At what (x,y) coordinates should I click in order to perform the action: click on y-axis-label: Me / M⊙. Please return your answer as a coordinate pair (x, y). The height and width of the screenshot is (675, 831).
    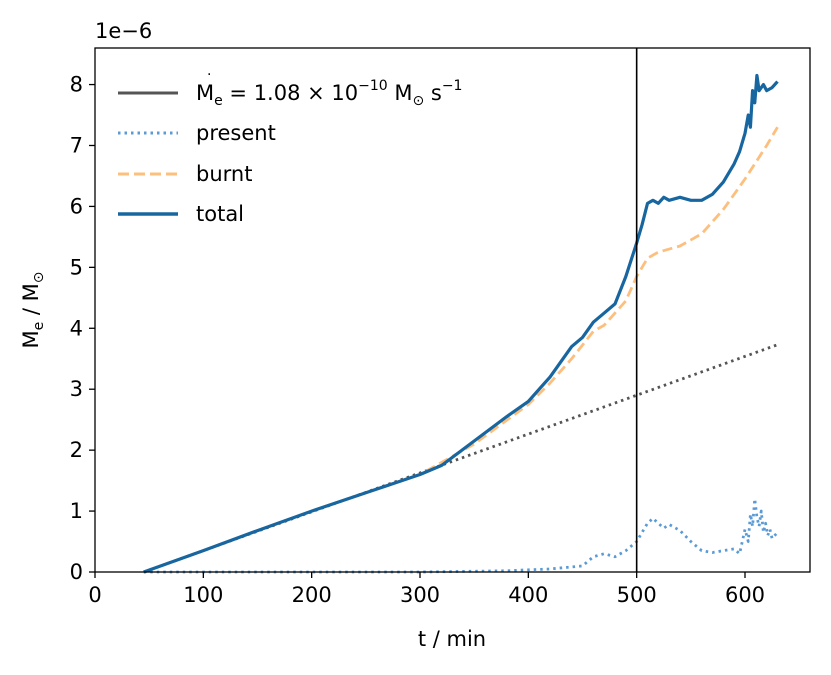
    Looking at the image, I should click on (33, 309).